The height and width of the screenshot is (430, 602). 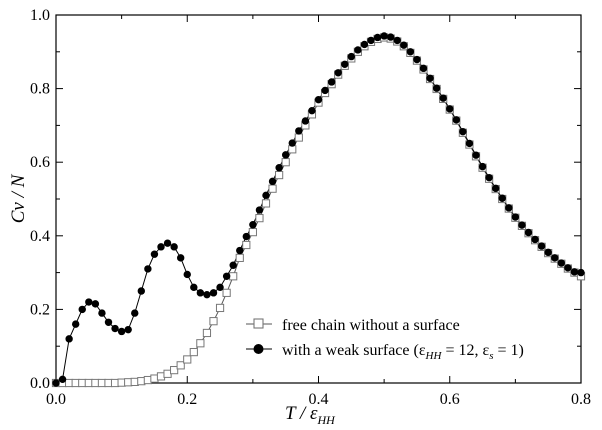 I want to click on legend-weak-part1: with a weak surface (ε, so click(x=354, y=350).